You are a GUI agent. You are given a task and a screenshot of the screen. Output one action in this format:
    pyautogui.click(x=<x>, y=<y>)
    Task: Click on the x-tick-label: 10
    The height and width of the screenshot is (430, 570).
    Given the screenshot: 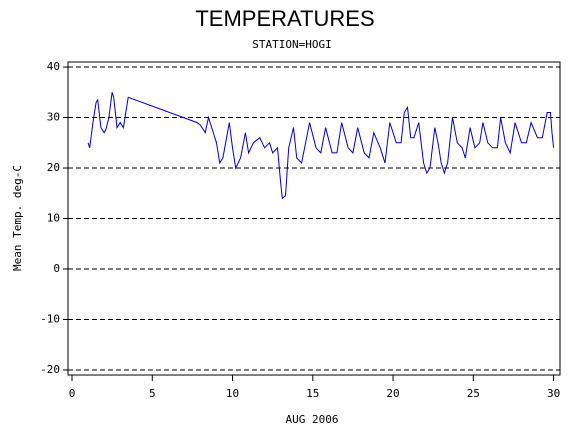 What is the action you would take?
    pyautogui.click(x=232, y=393)
    